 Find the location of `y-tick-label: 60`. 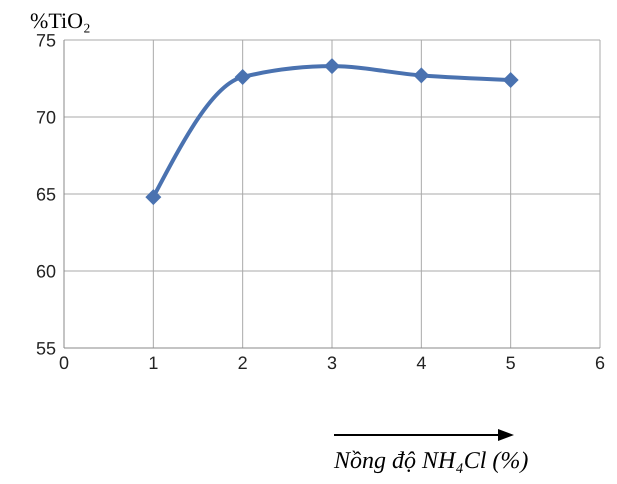

y-tick-label: 60 is located at coordinates (46, 271).